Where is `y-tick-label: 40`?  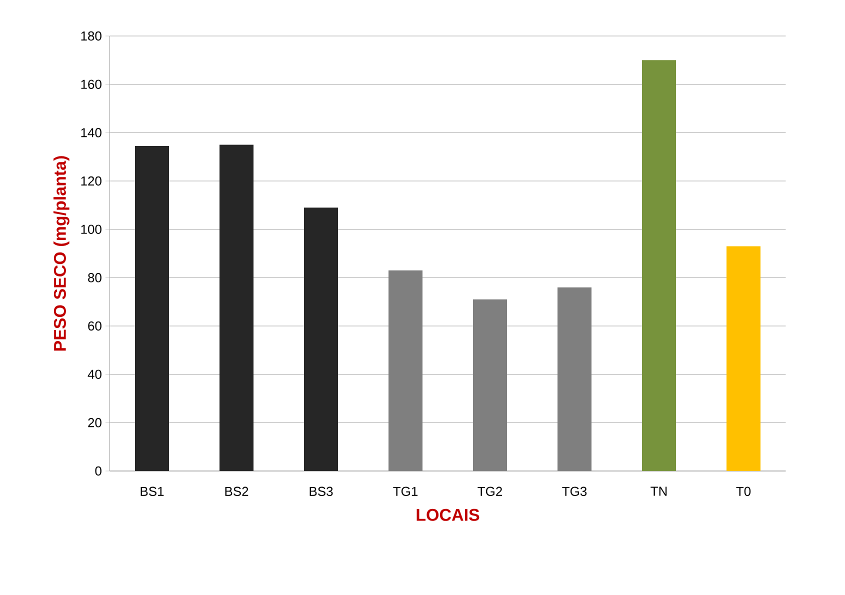
y-tick-label: 40 is located at coordinates (95, 374).